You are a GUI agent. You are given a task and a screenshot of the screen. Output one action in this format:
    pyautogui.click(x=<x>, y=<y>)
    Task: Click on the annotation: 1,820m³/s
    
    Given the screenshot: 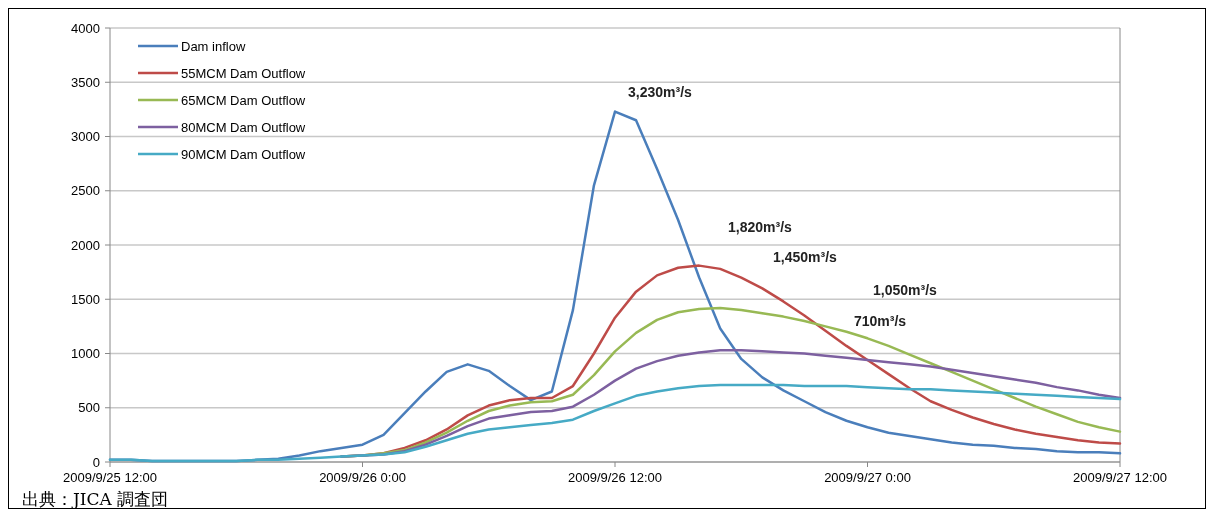 What is the action you would take?
    pyautogui.click(x=760, y=226)
    